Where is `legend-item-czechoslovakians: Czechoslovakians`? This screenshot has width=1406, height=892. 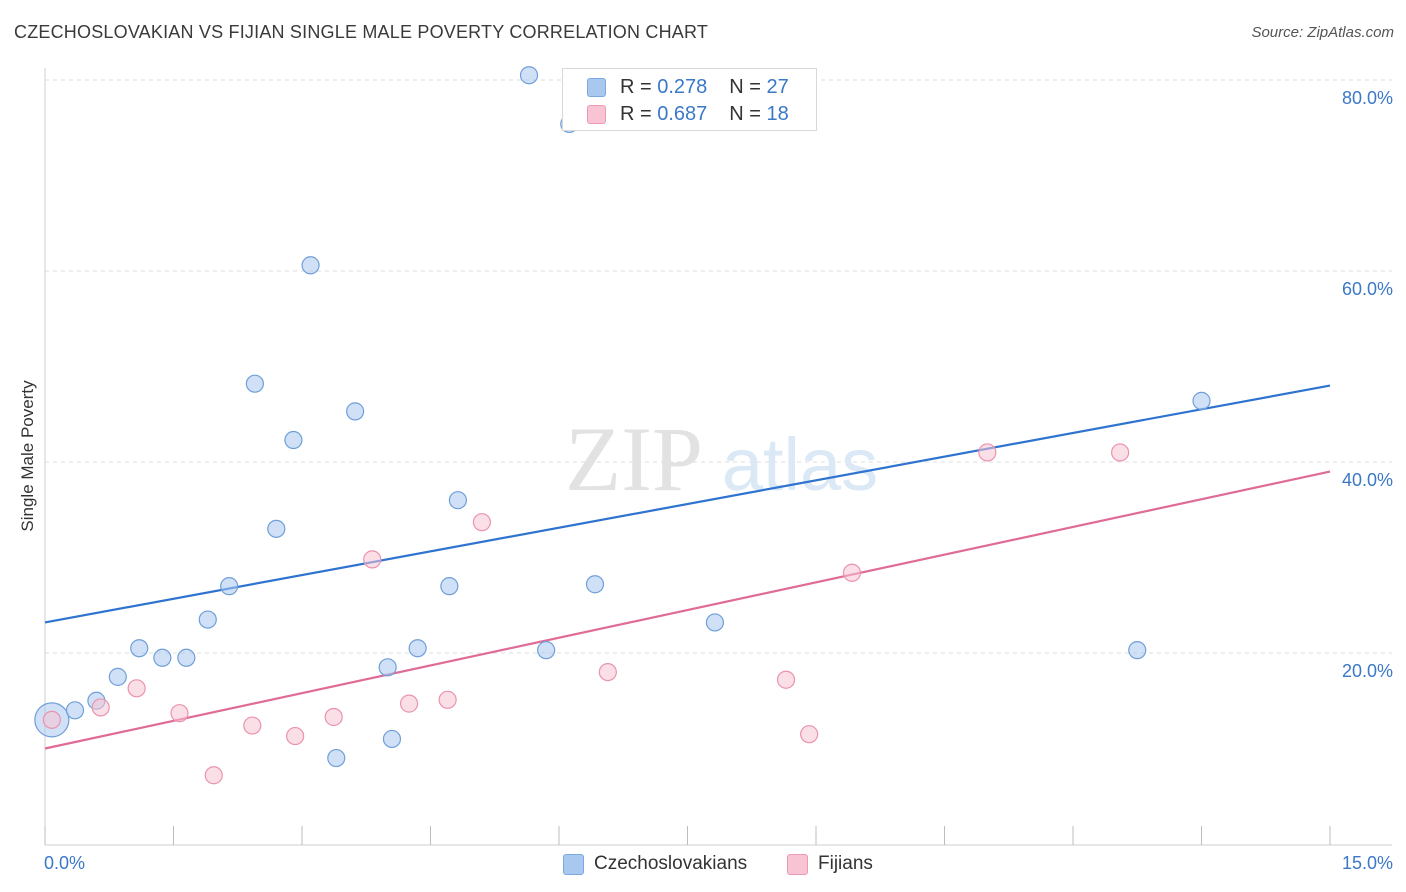
legend-item-czechoslovakians: Czechoslovakians is located at coordinates (655, 864).